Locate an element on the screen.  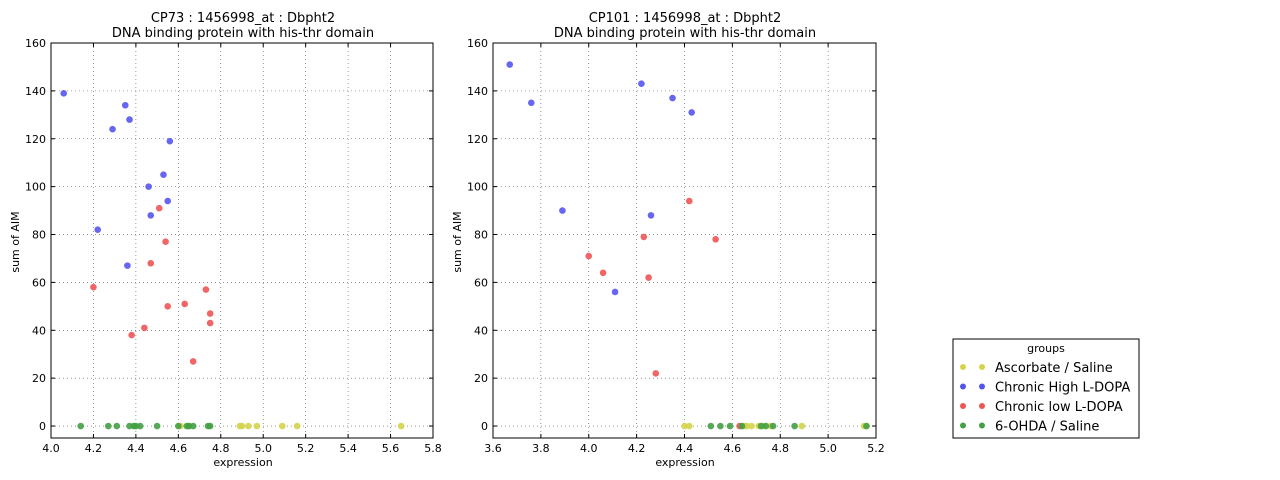
legend-entry-chronic-low-l-dopa: Chronic low L-DOPA is located at coordinates (1059, 407).